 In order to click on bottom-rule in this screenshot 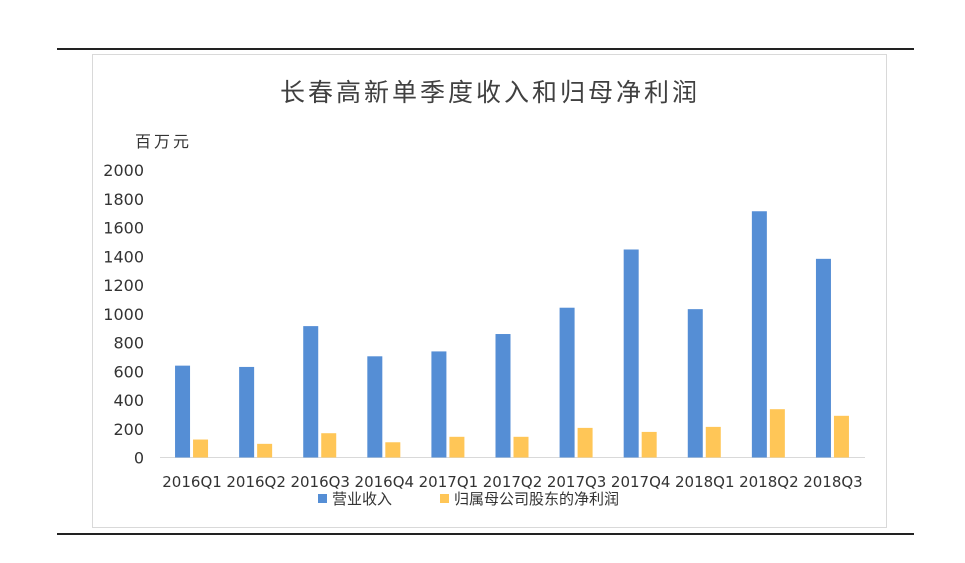, I will do `click(485, 534)`.